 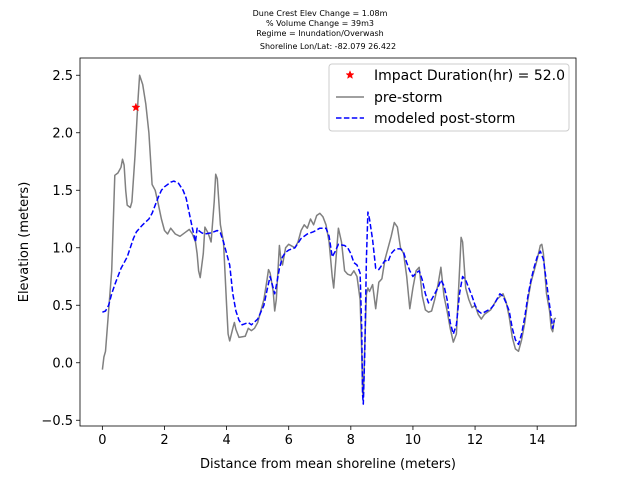 What do you see at coordinates (320, 13) in the screenshot?
I see `title-line-crest: Dune Crest Elev Change = 1.08m` at bounding box center [320, 13].